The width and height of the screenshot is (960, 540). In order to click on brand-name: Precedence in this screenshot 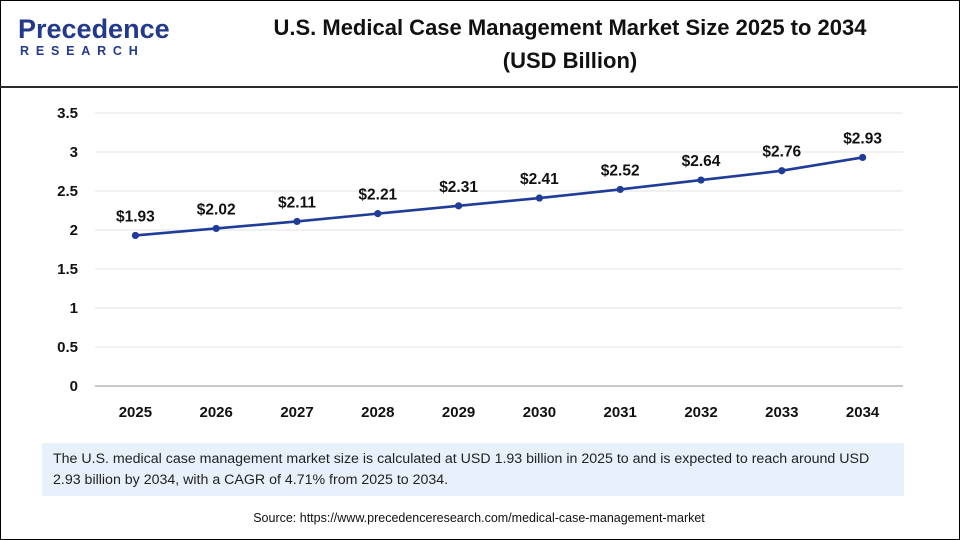, I will do `click(94, 29)`.